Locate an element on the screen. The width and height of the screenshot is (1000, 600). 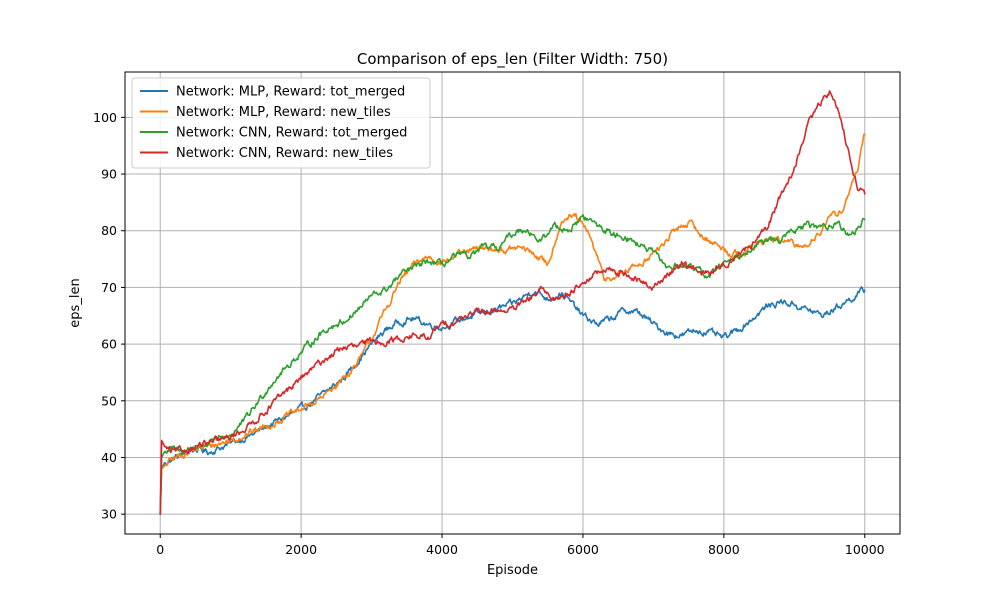
x-tick-label: 10000 is located at coordinates (865, 549).